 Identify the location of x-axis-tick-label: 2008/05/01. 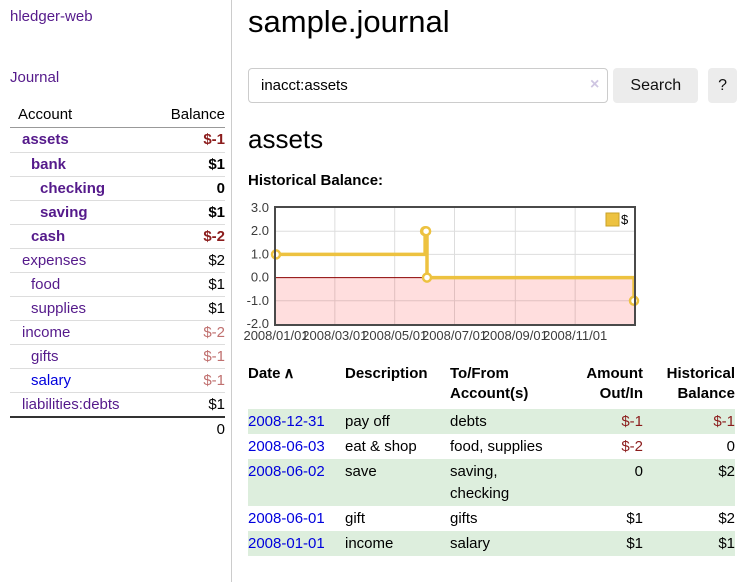
(394, 335).